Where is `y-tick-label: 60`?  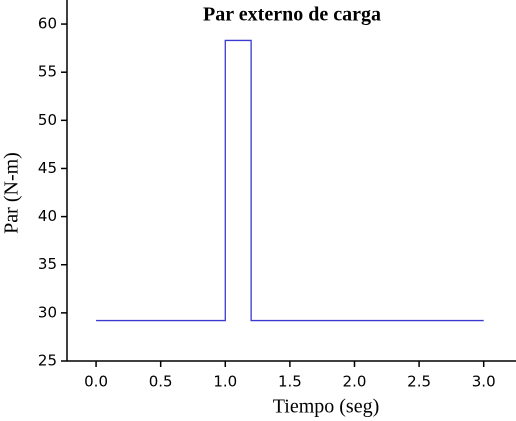 y-tick-label: 60 is located at coordinates (47, 24).